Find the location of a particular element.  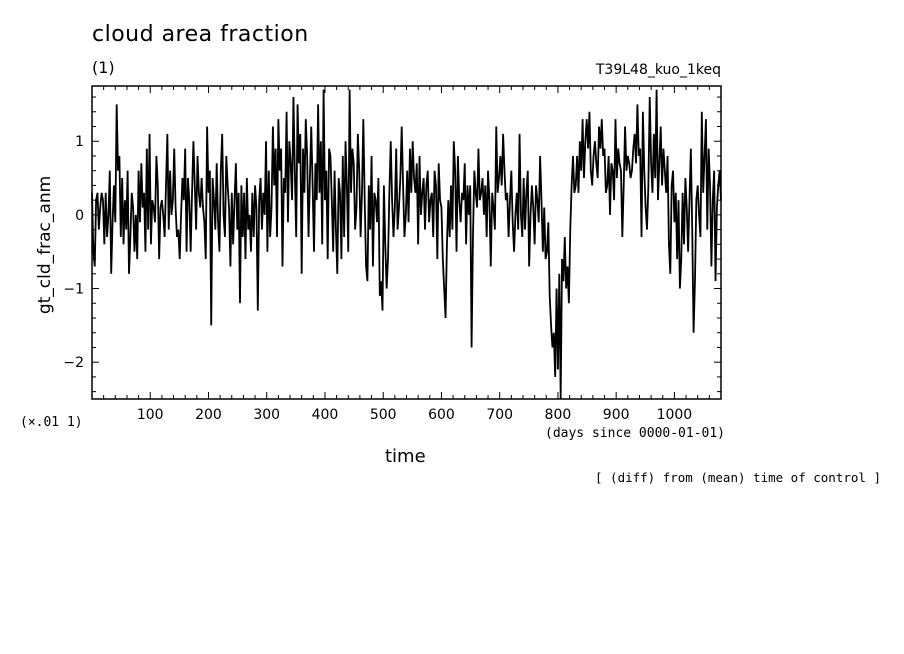

y-tick-label: 1 is located at coordinates (79, 142).